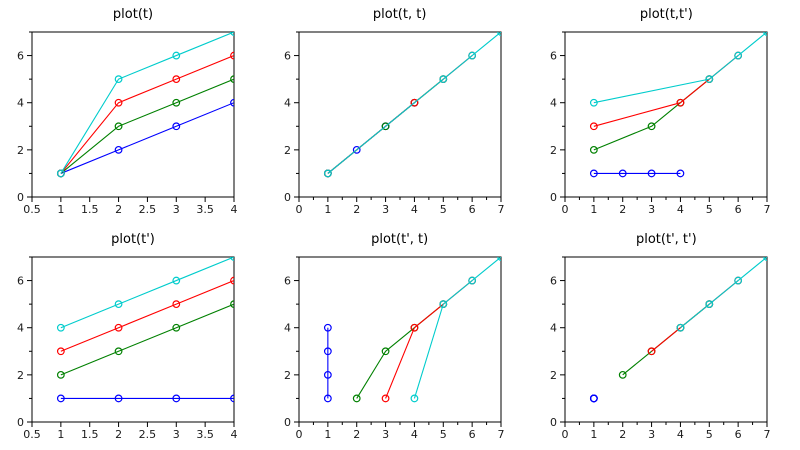 This screenshot has width=800, height=450. I want to click on x-tick-label: 6, so click(738, 209).